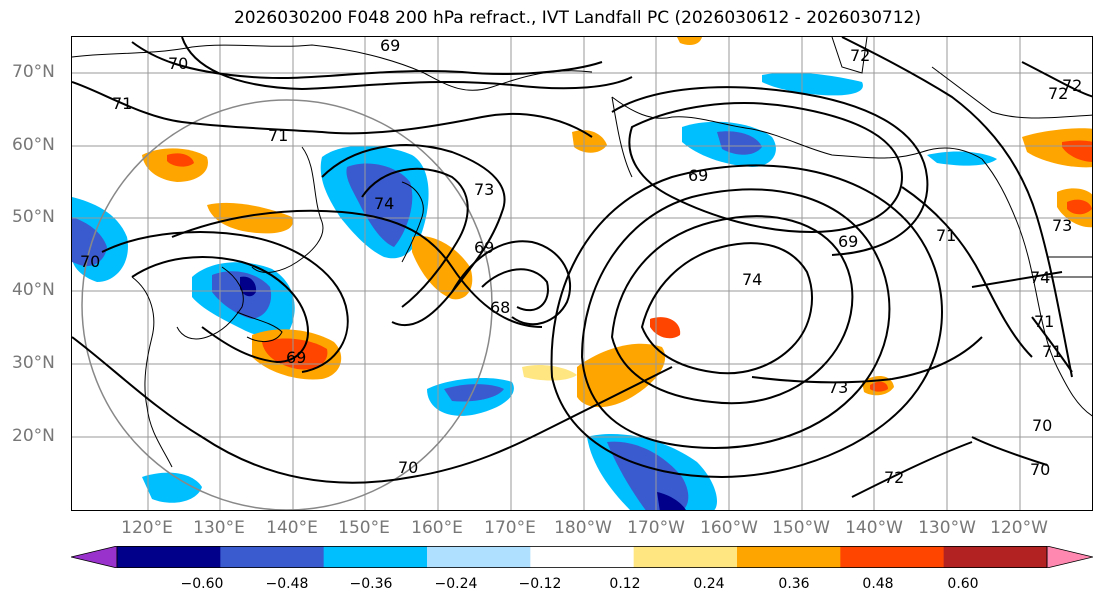  I want to click on shading-red-subtrop, so click(665, 328).